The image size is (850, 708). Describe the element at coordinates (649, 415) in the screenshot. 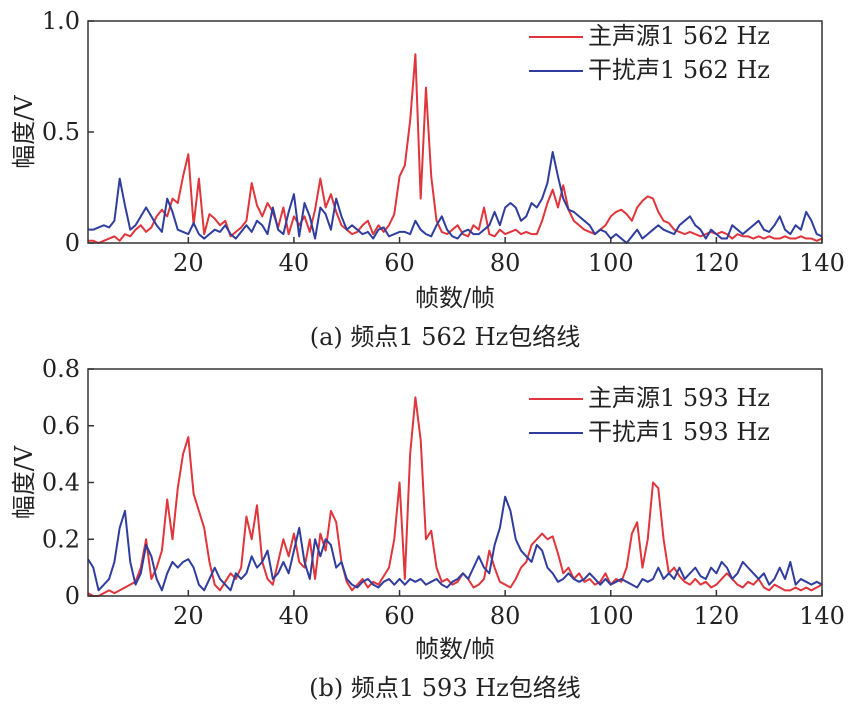

I see `legend: 主声源1 593 Hz 干扰声1 593 Hz` at that location.